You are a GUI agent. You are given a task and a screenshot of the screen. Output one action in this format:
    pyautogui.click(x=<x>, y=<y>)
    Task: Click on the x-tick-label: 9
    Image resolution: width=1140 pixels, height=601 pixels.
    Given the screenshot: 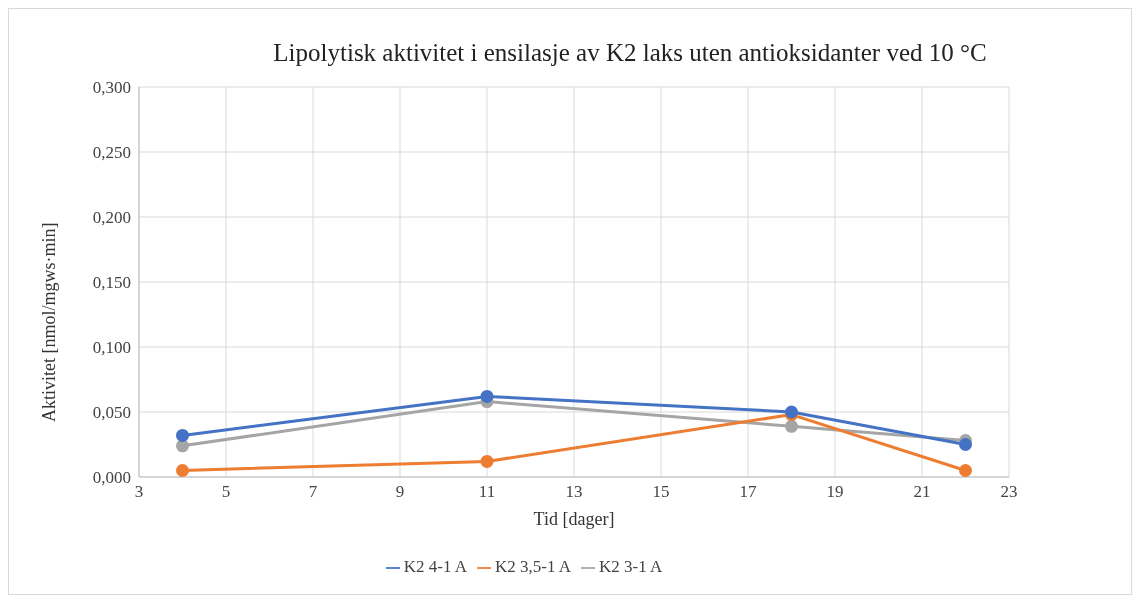 What is the action you would take?
    pyautogui.click(x=400, y=492)
    